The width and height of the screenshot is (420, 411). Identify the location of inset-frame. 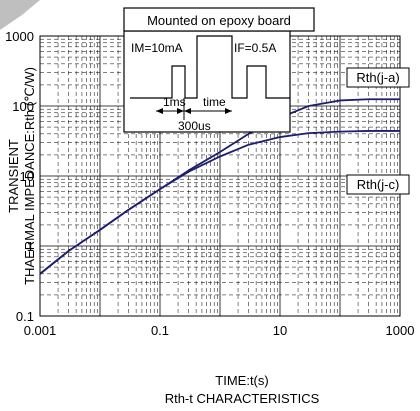
(207, 81).